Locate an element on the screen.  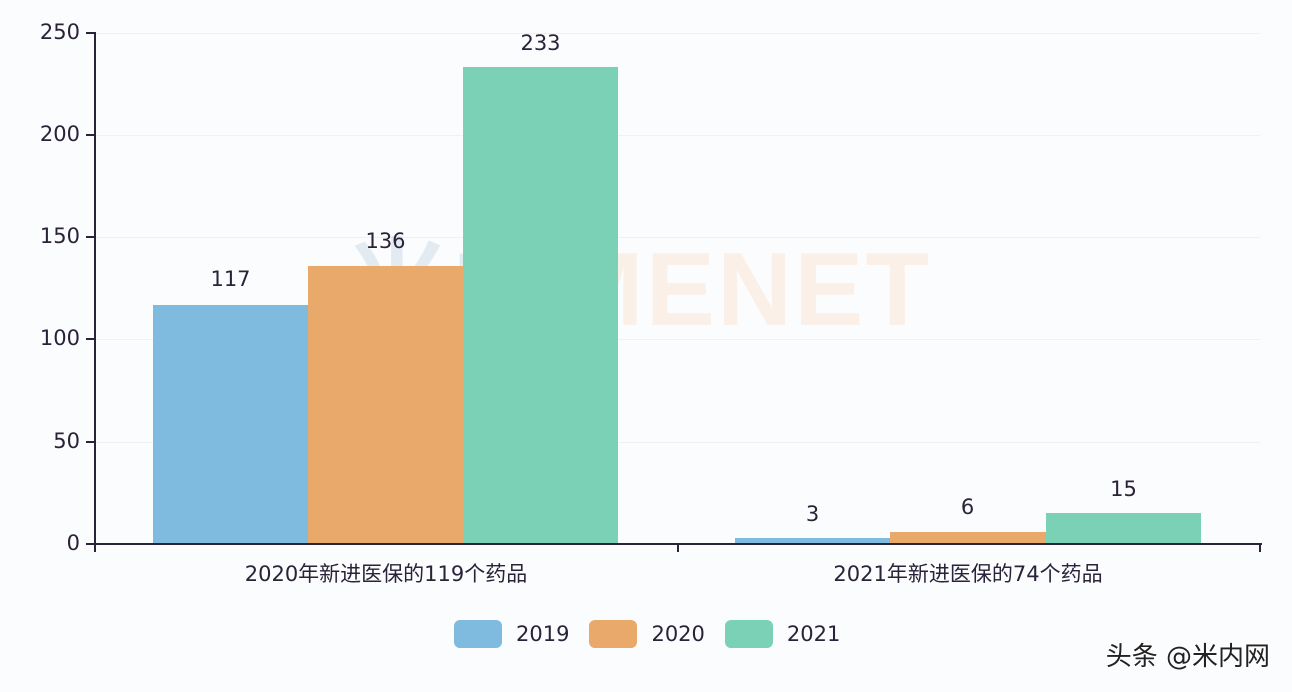
y-tick-label: 150 is located at coordinates (59, 236).